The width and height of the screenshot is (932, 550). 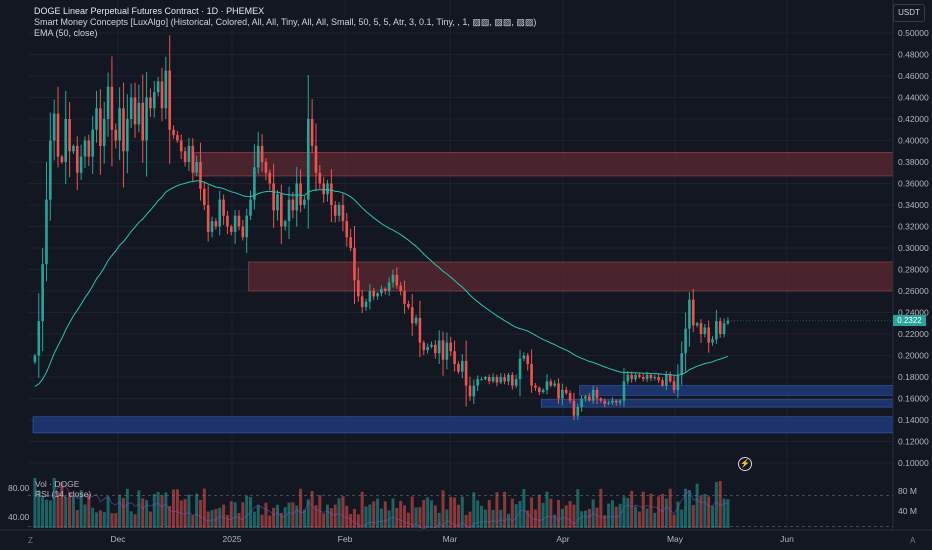 I want to click on price-tick-label: 0.44000, so click(x=913, y=98).